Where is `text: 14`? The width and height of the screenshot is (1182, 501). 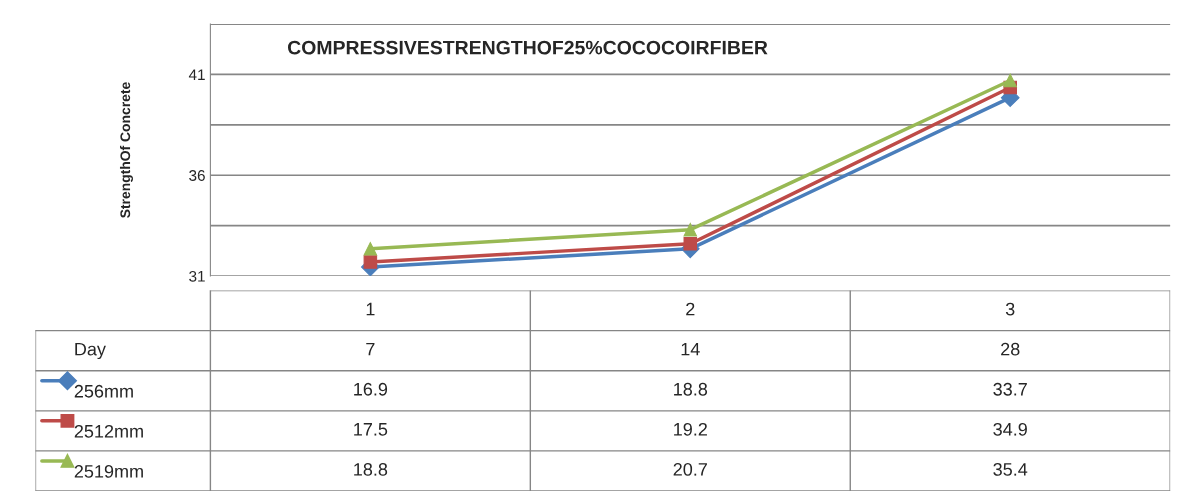 text: 14 is located at coordinates (690, 349).